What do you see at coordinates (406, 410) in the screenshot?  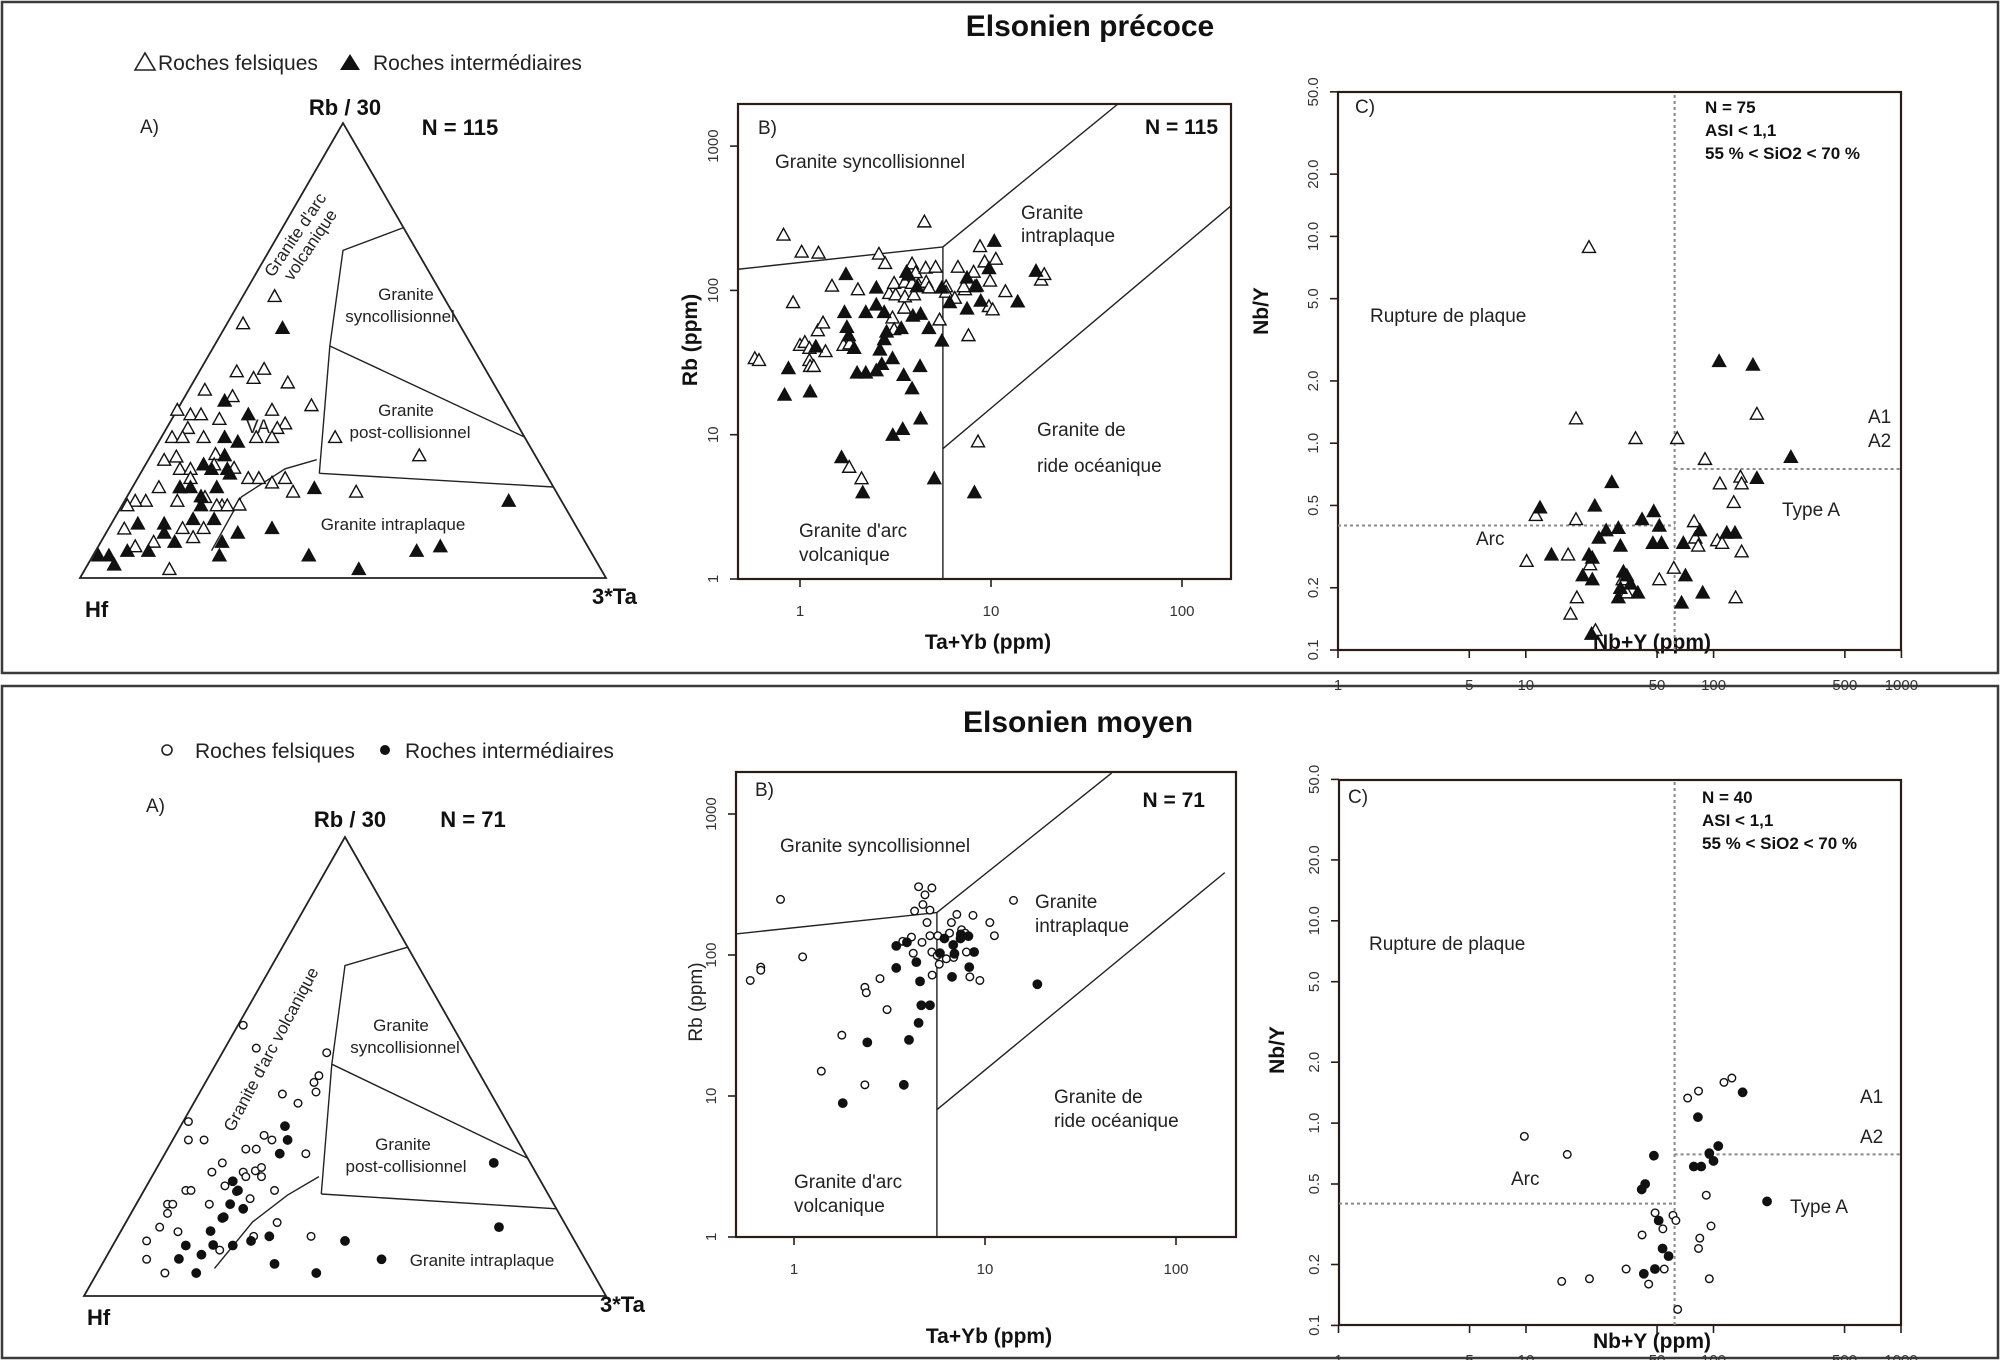 I see `region-label-post-line1: Granite` at bounding box center [406, 410].